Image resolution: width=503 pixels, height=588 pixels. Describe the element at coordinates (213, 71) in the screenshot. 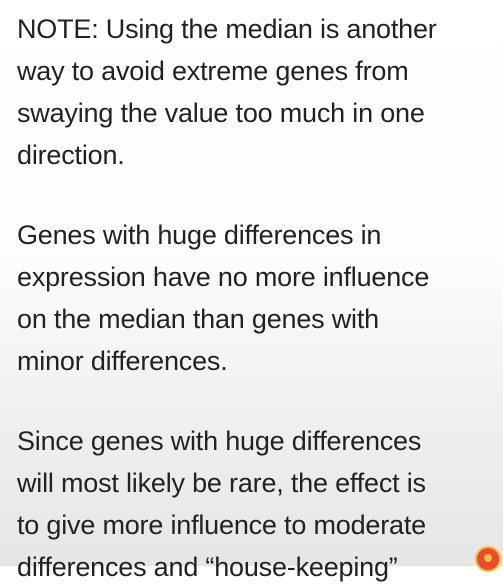

I see `text-line: way to avoid extreme genes from` at that location.